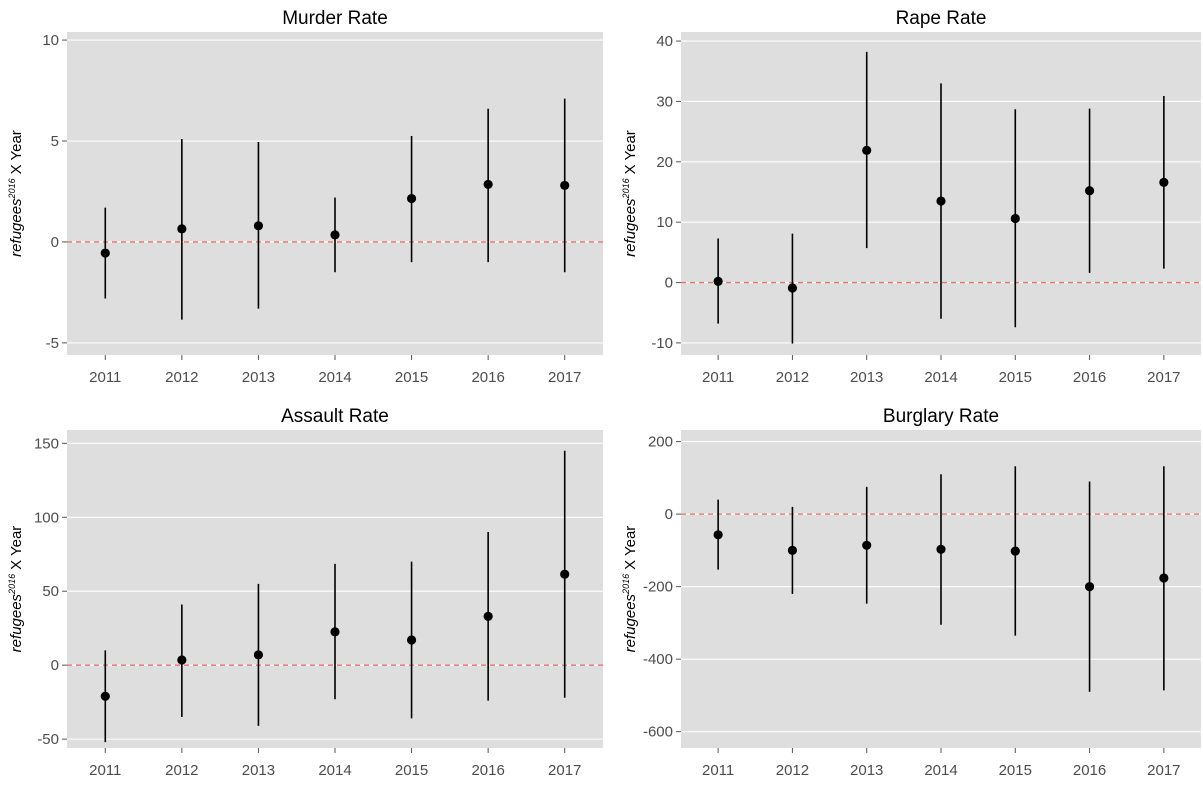  Describe the element at coordinates (941, 416) in the screenshot. I see `panel-title: Burglary Rate` at that location.